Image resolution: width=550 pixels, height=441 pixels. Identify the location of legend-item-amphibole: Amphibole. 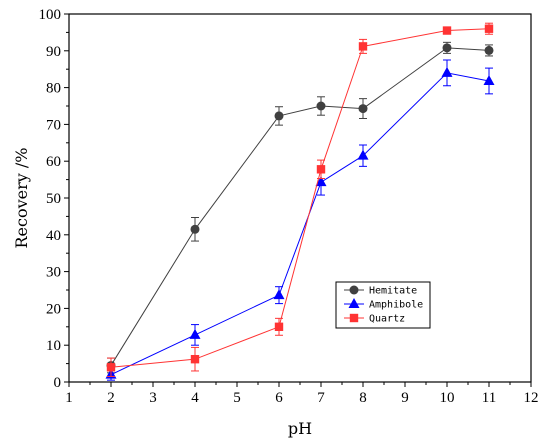
(383, 304).